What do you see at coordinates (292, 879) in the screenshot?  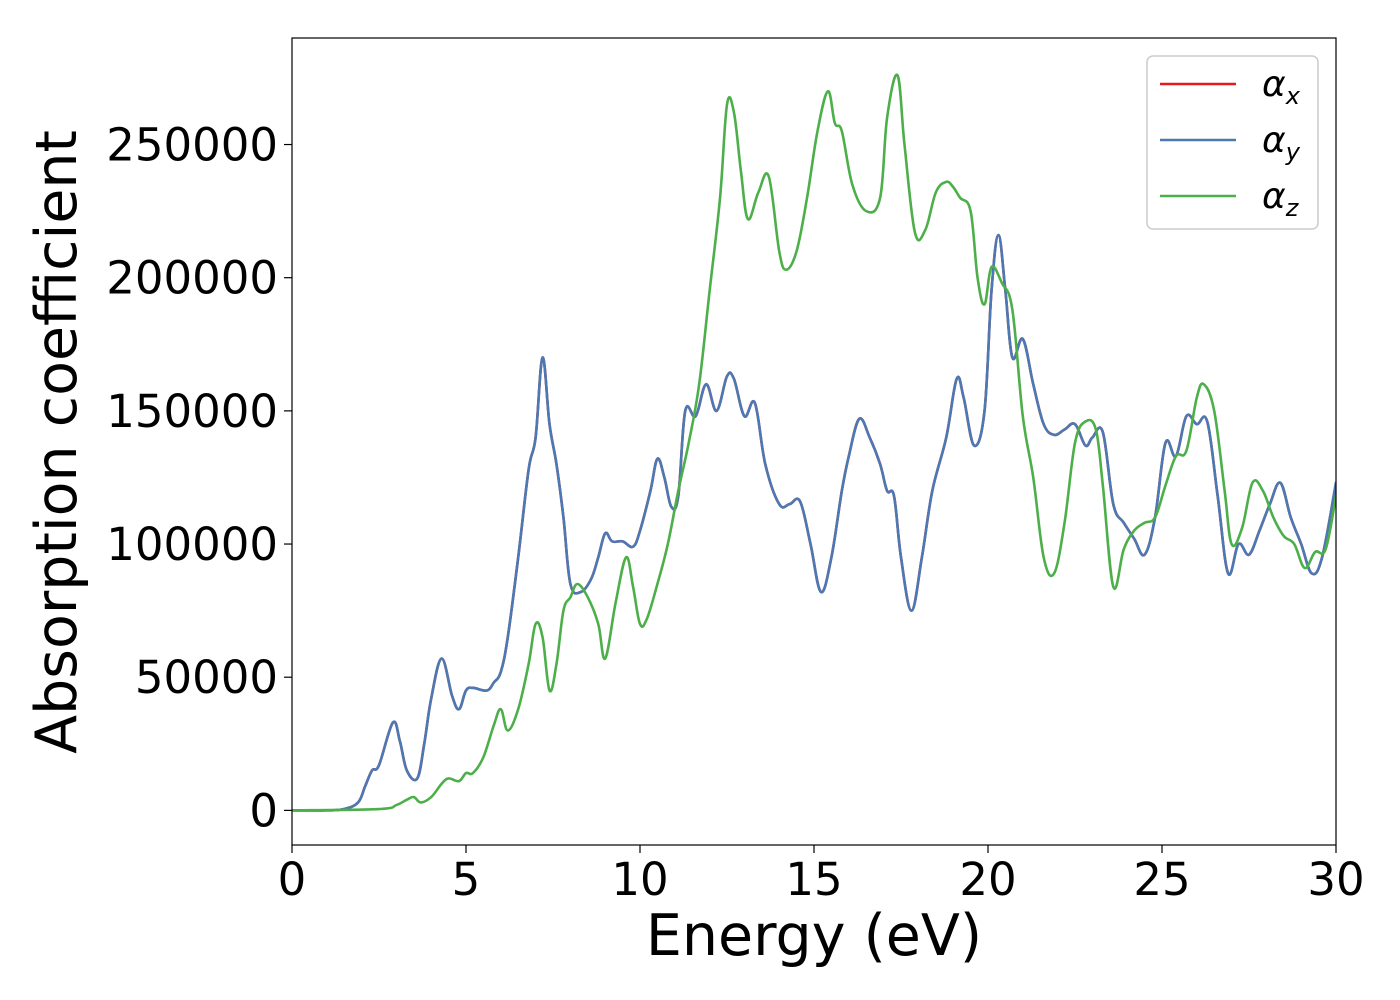 I see `x-tick-label: 0` at bounding box center [292, 879].